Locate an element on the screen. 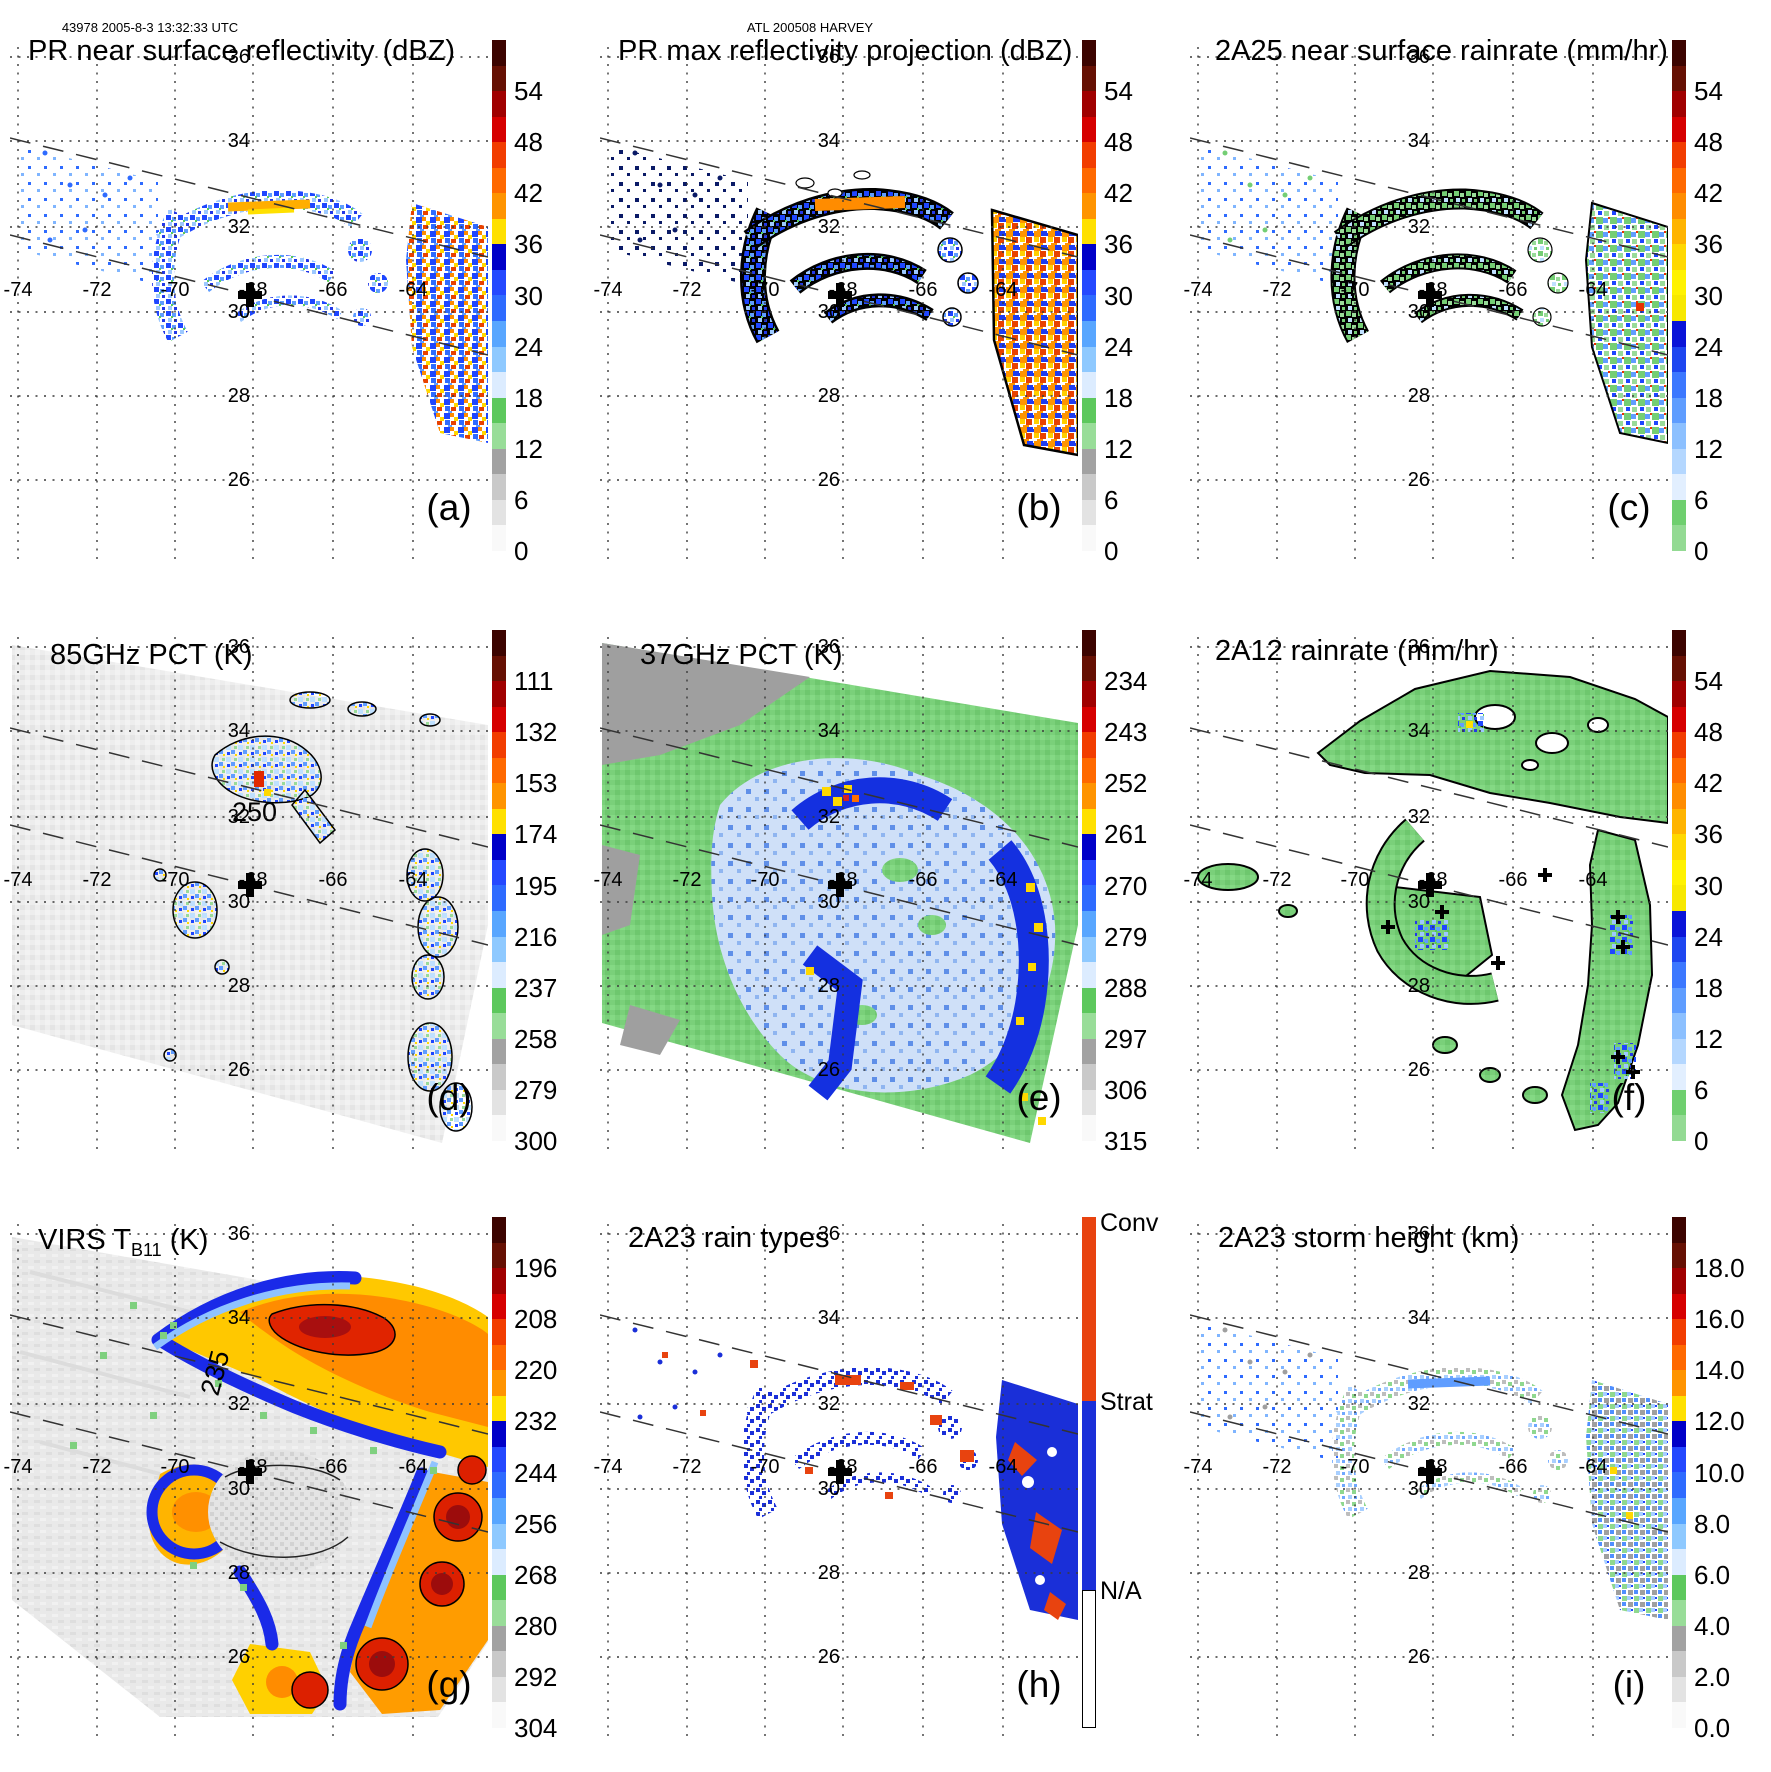 Image resolution: width=1771 pixels, height=1772 pixels. colorbar-tick-label: 208 is located at coordinates (536, 1319).